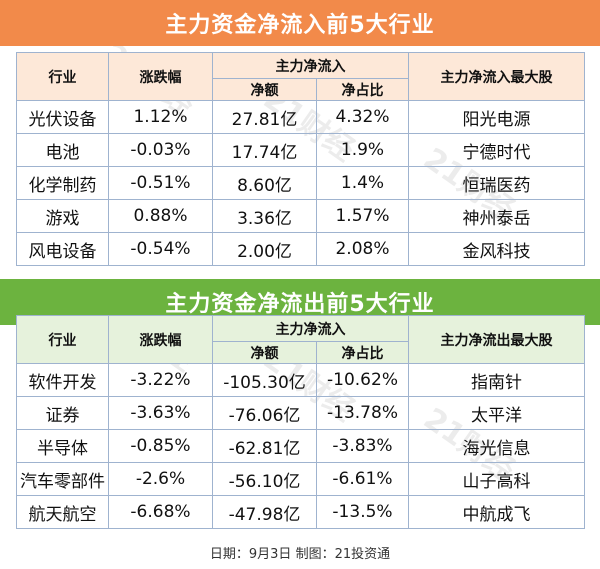 This screenshot has height=569, width=600. I want to click on cell-stock: 神州泰岳, so click(496, 216).